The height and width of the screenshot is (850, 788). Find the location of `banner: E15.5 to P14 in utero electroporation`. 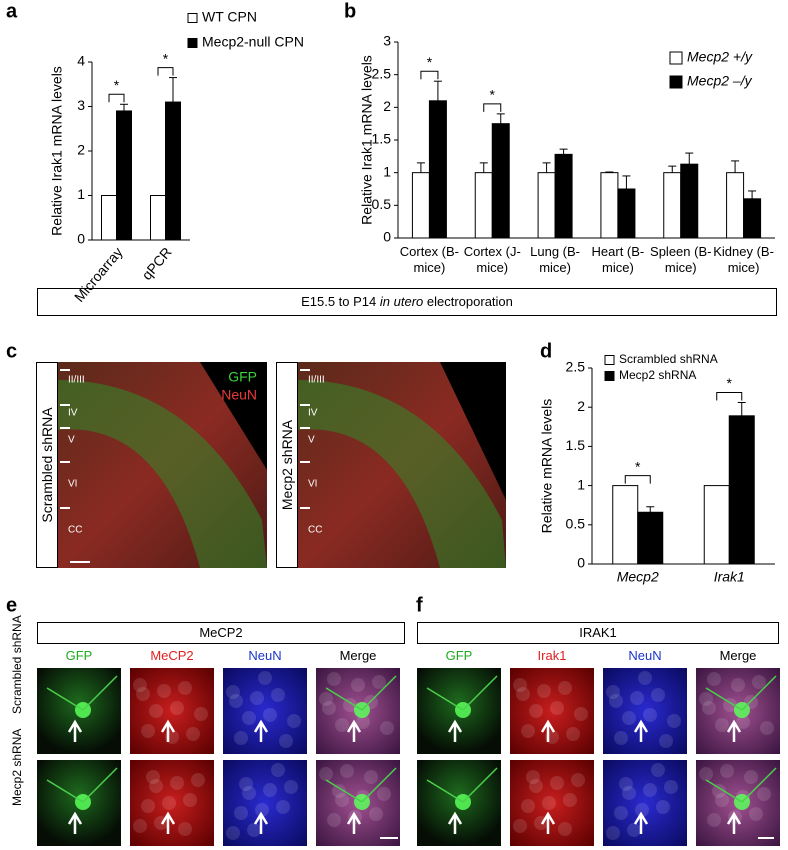

banner: E15.5 to P14 in utero electroporation is located at coordinates (407, 302).